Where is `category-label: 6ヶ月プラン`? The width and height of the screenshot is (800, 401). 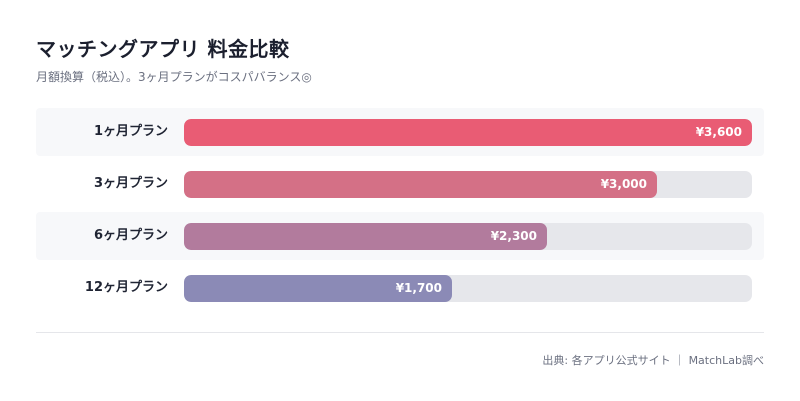
category-label: 6ヶ月プラン is located at coordinates (130, 235).